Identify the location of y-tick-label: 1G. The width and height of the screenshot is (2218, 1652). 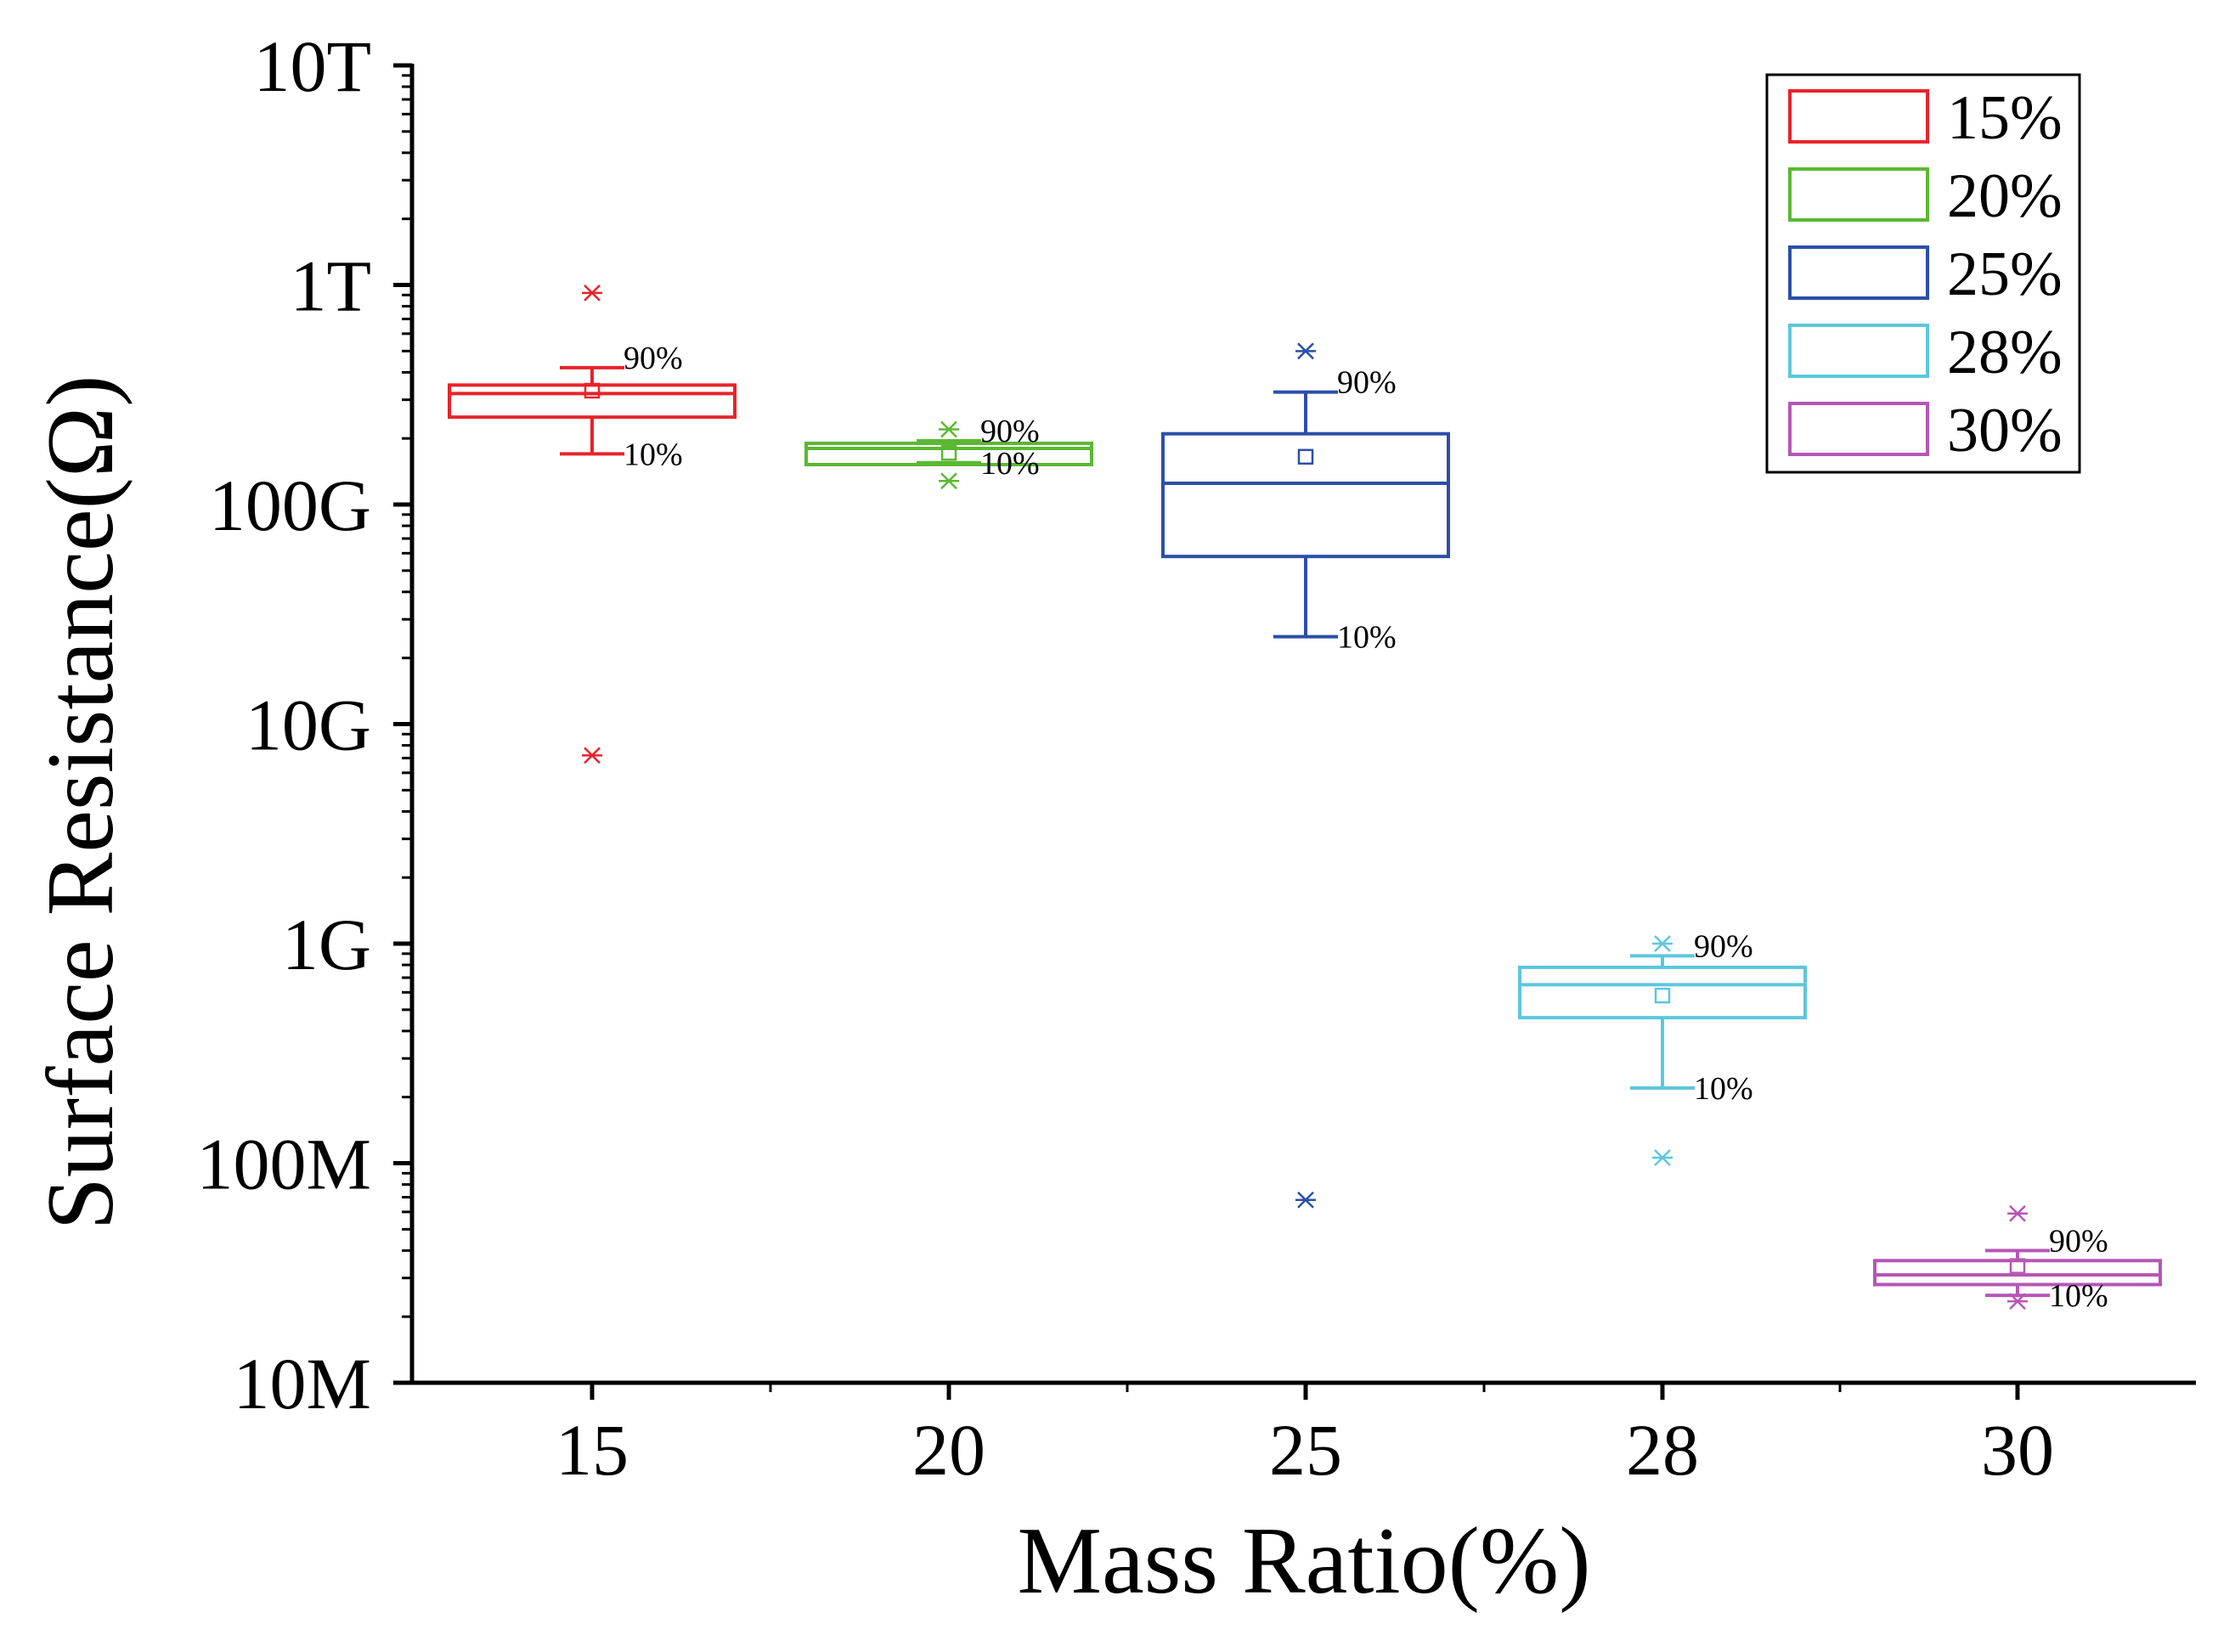
(326, 944).